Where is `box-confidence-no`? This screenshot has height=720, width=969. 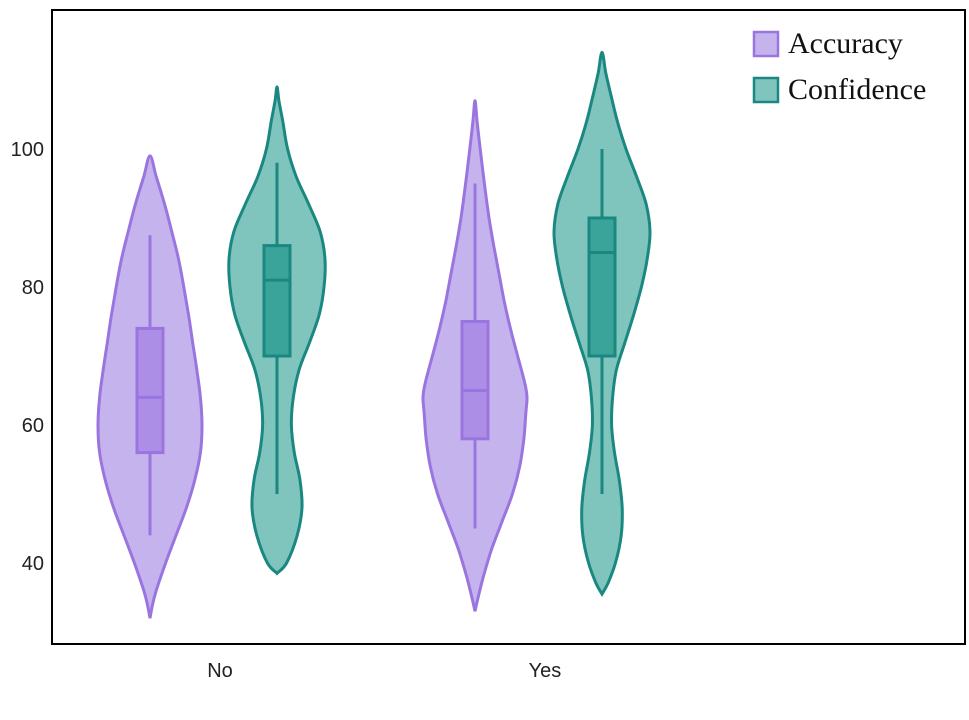 box-confidence-no is located at coordinates (277, 301).